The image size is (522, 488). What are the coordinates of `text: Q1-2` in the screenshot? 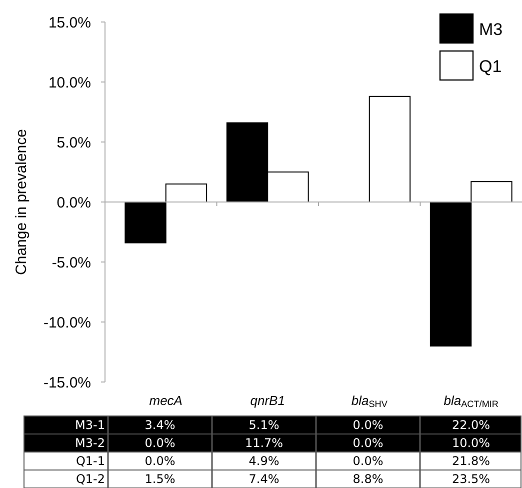 It's located at (90, 479).